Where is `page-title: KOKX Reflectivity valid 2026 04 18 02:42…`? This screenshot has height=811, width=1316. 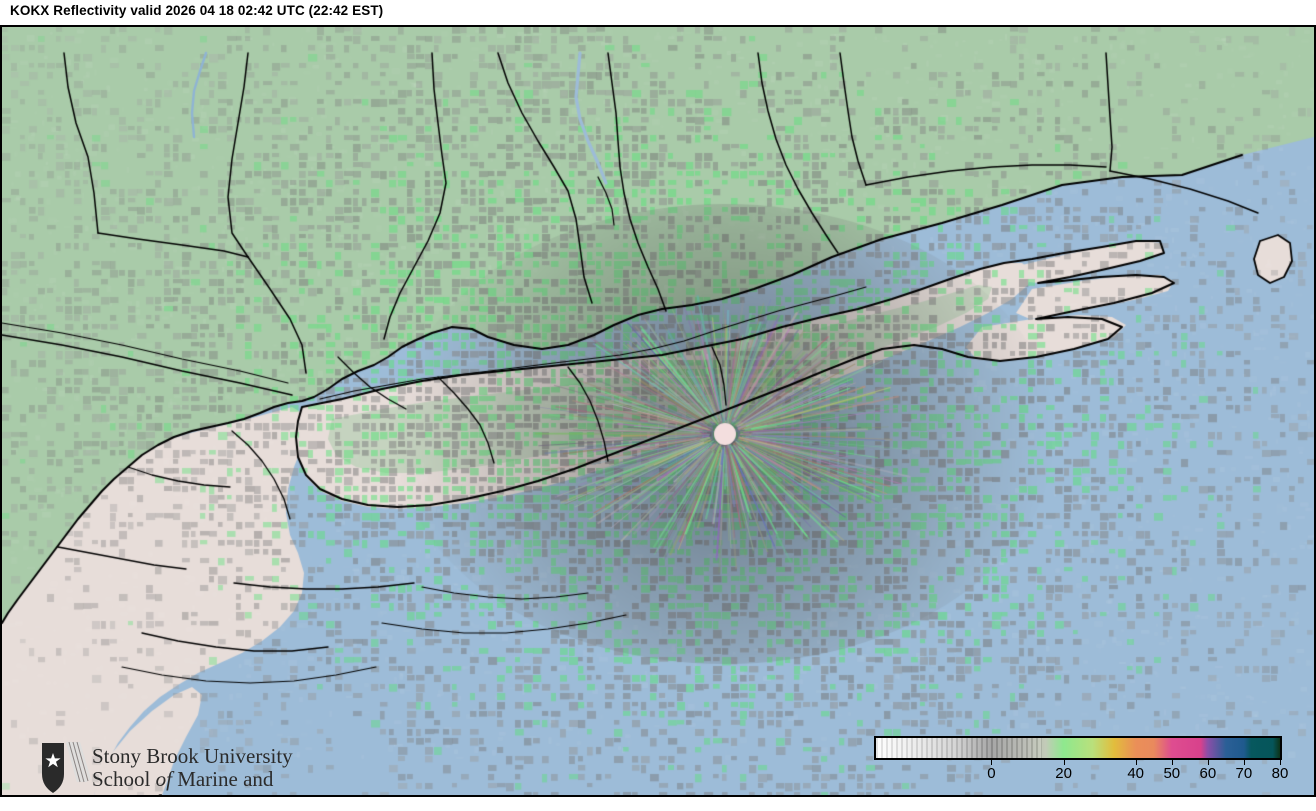
page-title: KOKX Reflectivity valid 2026 04 18 02:42… is located at coordinates (197, 10).